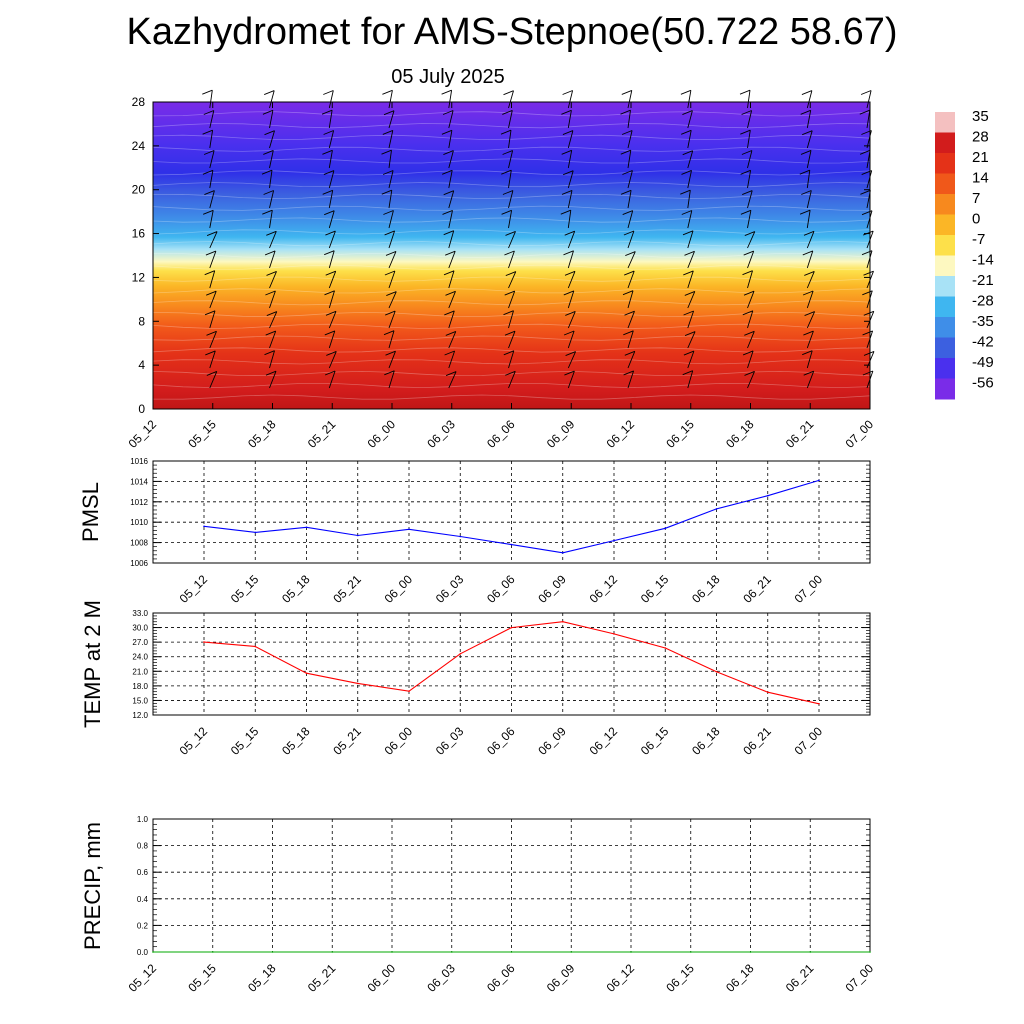 The image size is (1024, 1024). What do you see at coordinates (980, 116) in the screenshot?
I see `colorbar-label: 35` at bounding box center [980, 116].